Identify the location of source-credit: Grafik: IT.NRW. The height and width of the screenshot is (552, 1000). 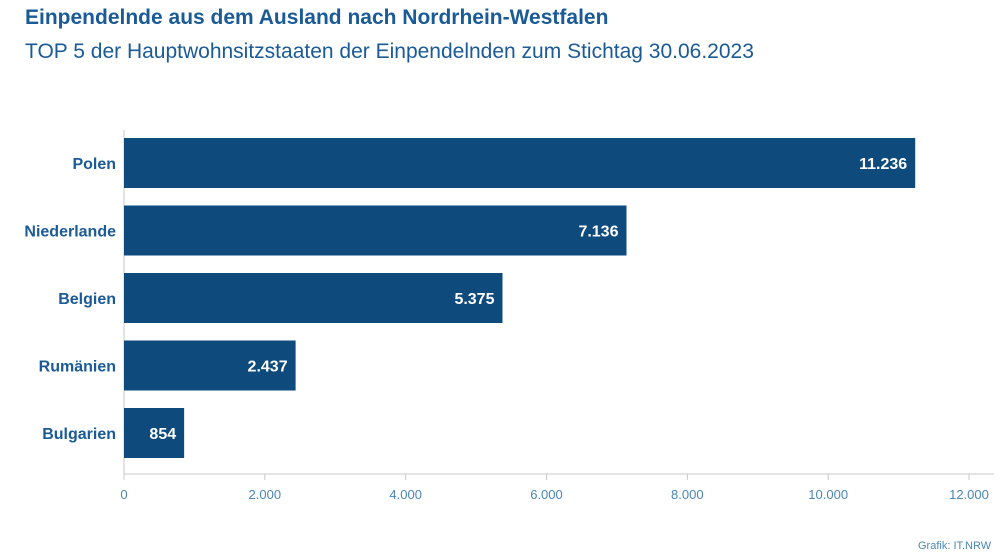
(955, 546).